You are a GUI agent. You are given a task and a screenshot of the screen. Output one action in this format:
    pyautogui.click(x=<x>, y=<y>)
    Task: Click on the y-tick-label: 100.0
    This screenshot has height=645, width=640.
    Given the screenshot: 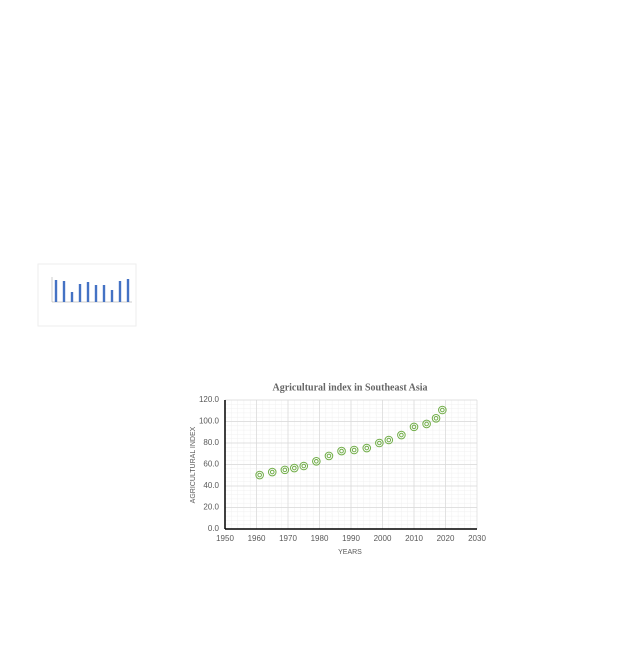 What is the action you would take?
    pyautogui.click(x=209, y=421)
    